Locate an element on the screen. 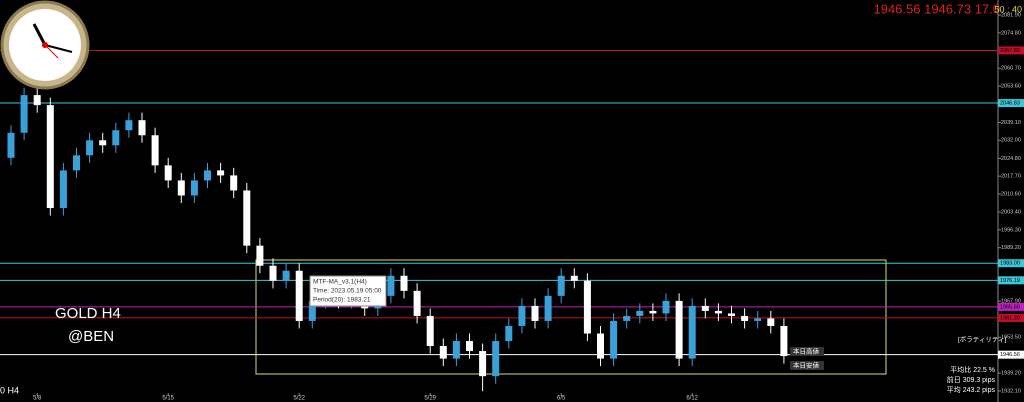 The height and width of the screenshot is (402, 1024). price-level-label: 1965.60 is located at coordinates (1010, 307).